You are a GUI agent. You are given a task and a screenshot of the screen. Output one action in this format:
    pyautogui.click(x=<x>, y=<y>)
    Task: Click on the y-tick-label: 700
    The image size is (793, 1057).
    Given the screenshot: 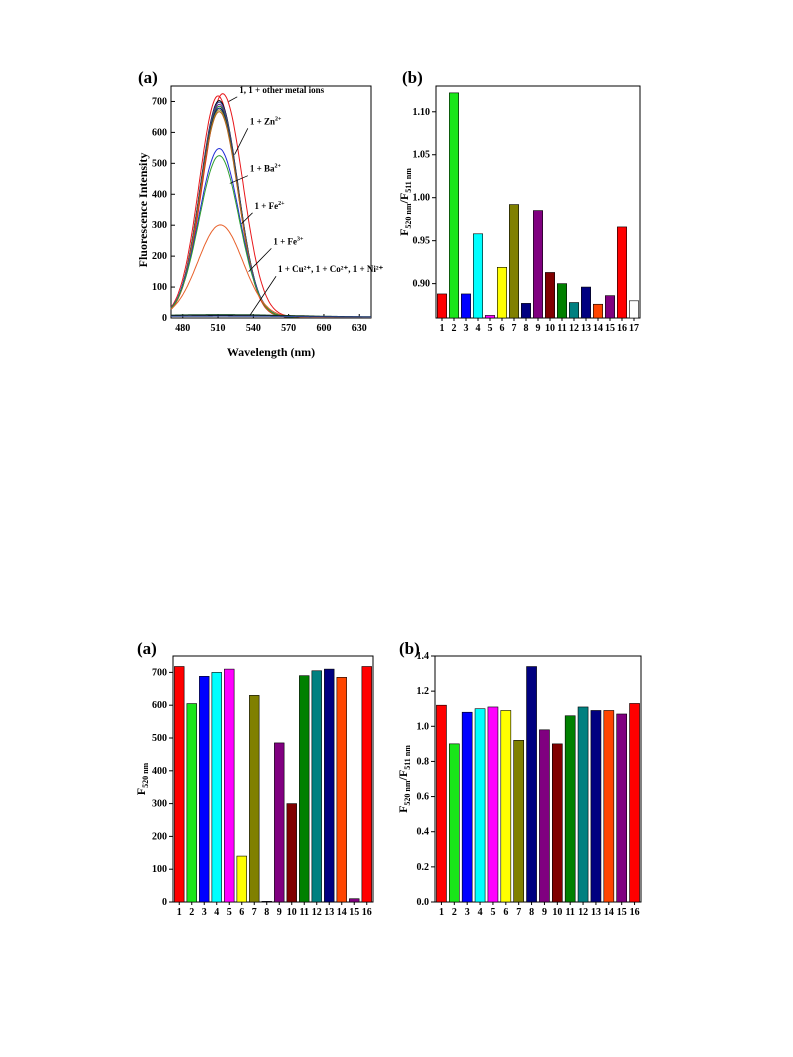 What is the action you would take?
    pyautogui.click(x=159, y=101)
    